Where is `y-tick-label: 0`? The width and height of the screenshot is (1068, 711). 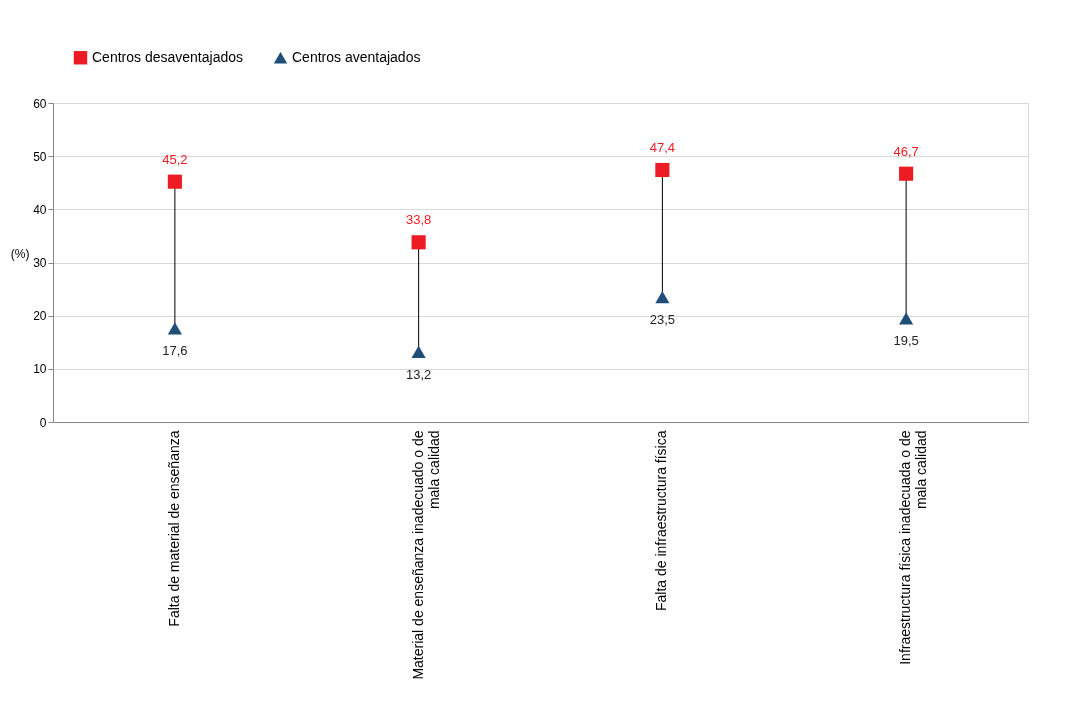
y-tick-label: 0 is located at coordinates (43, 422).